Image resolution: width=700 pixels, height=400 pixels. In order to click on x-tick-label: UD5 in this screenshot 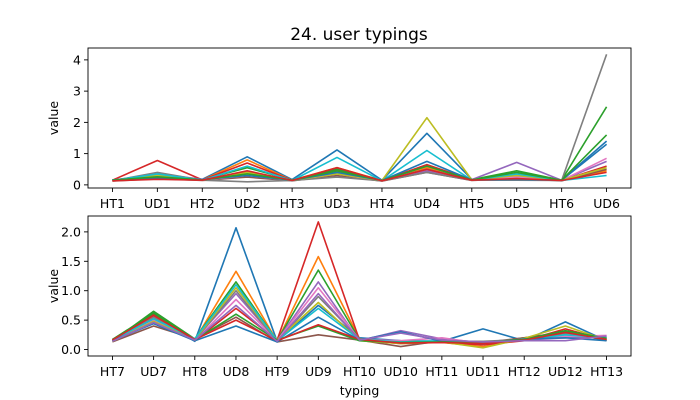, I will do `click(516, 203)`.